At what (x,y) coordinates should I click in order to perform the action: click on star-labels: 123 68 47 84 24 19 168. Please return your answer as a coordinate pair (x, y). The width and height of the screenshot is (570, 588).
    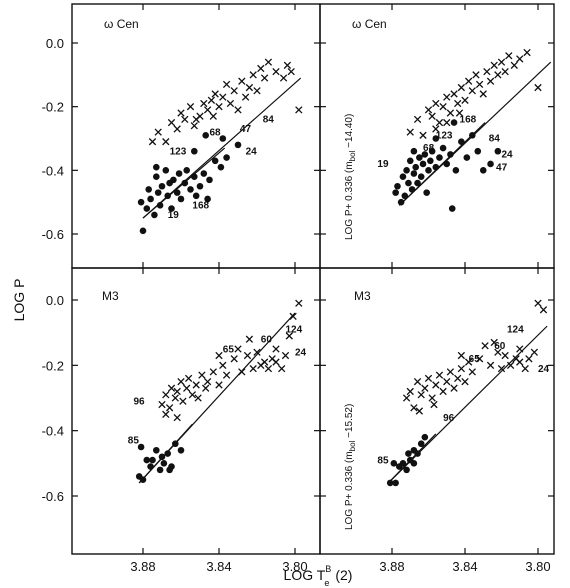
    Looking at the image, I should click on (221, 168).